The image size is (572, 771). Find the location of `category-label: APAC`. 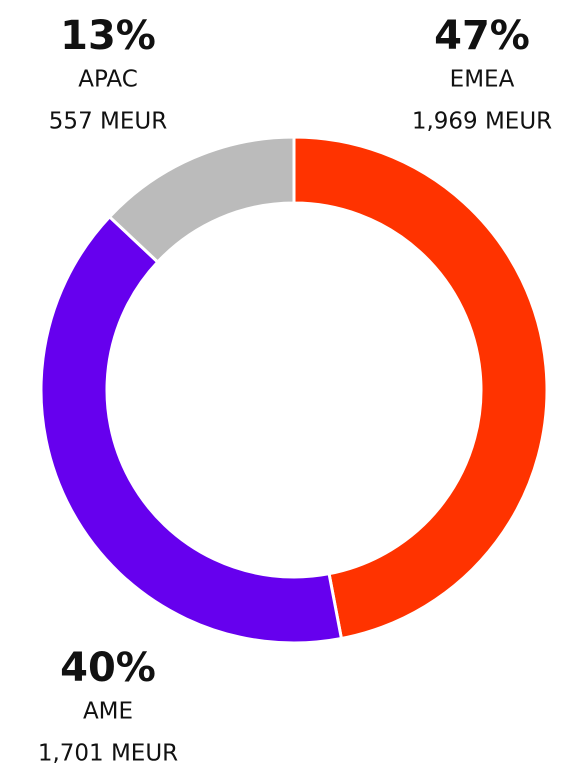

category-label: APAC is located at coordinates (108, 80).